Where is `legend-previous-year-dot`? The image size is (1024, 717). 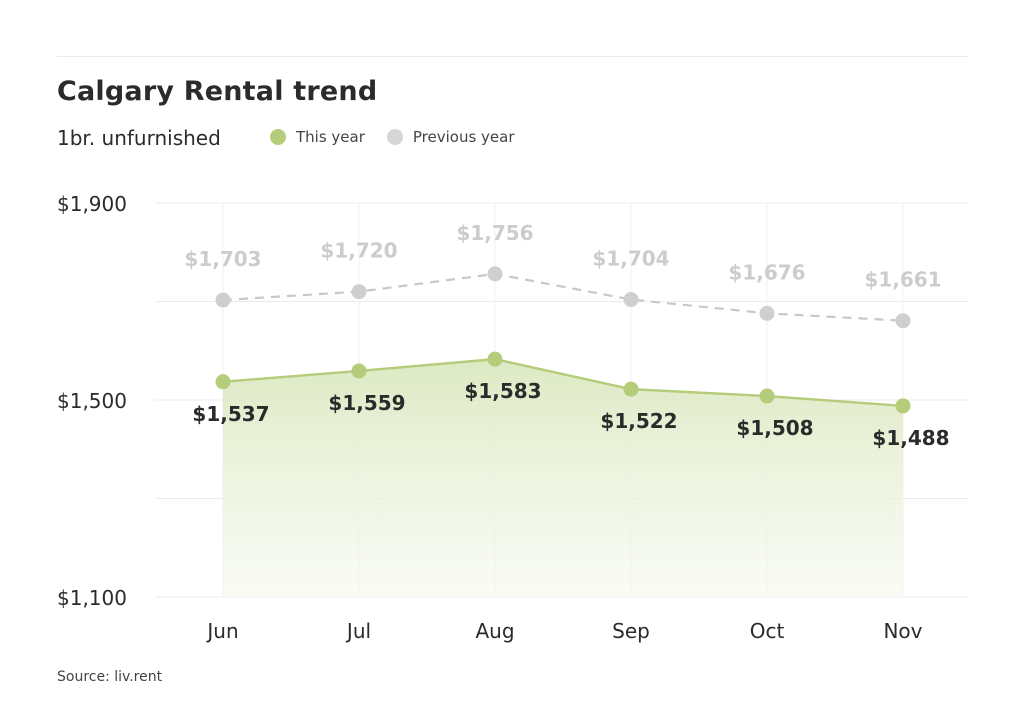
legend-previous-year-dot is located at coordinates (394, 137).